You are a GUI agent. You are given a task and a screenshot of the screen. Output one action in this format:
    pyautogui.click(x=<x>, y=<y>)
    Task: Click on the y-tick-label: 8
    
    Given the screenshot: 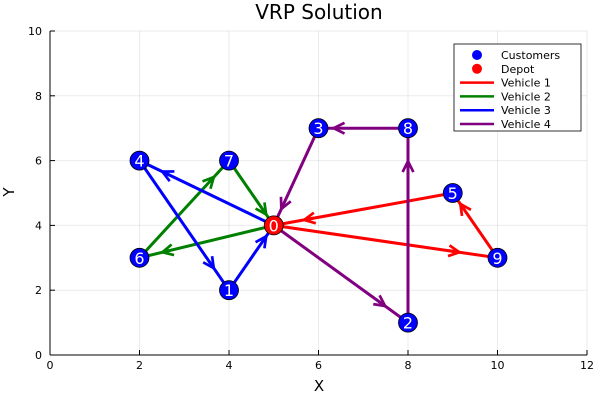 What is the action you would take?
    pyautogui.click(x=38, y=96)
    